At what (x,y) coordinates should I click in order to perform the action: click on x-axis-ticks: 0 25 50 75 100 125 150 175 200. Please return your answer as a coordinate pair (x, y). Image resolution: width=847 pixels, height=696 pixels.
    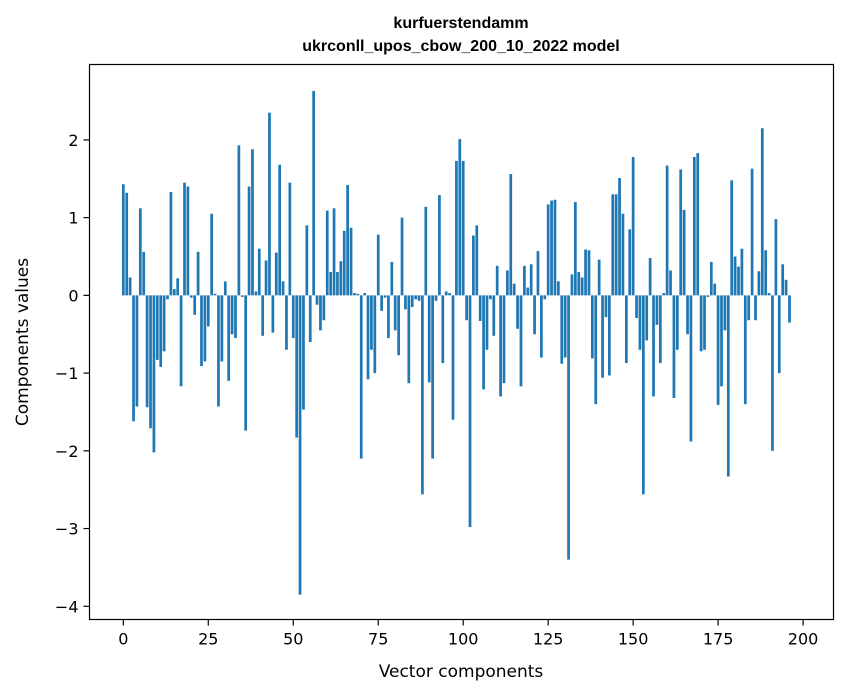
    Looking at the image, I should click on (468, 634).